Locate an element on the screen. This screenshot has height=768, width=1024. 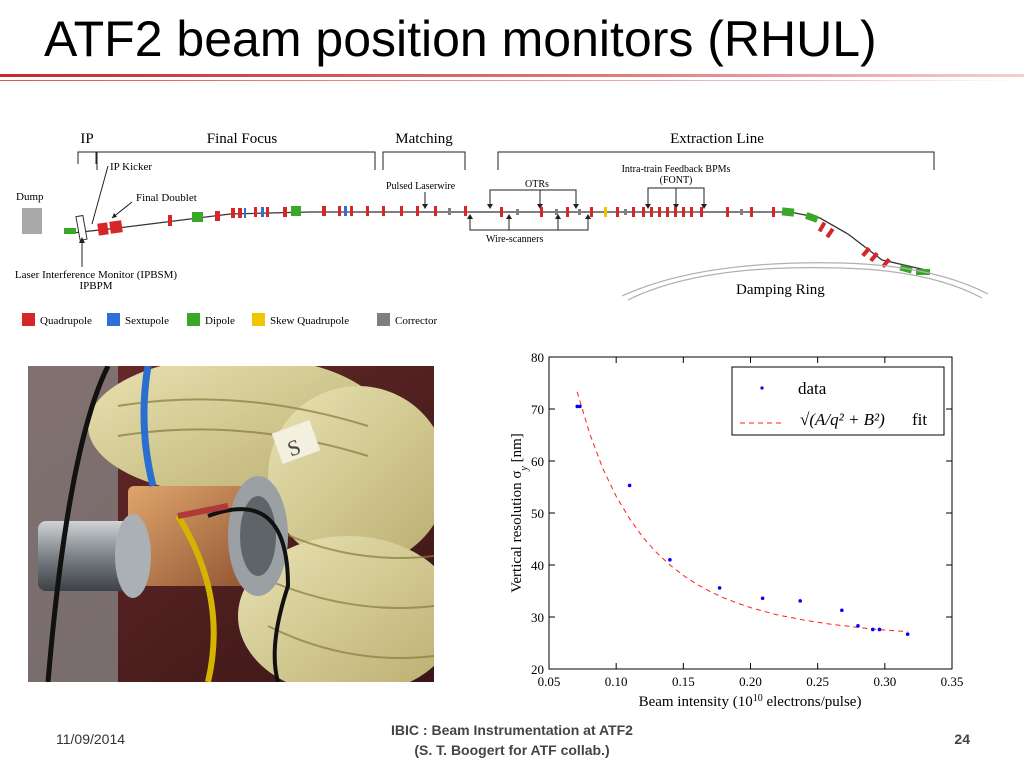
damping-ring is located at coordinates (805, 281).